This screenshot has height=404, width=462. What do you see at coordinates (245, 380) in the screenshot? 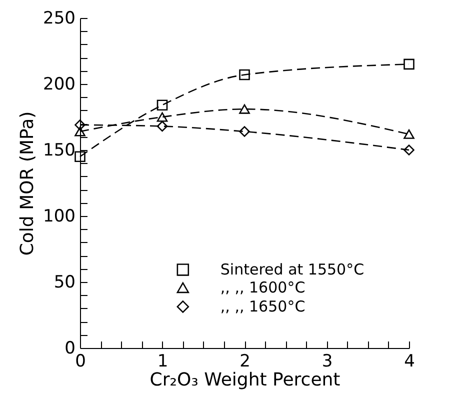
I see `x-axis-title: Cr₂O₃ Weight Percent` at bounding box center [245, 380].